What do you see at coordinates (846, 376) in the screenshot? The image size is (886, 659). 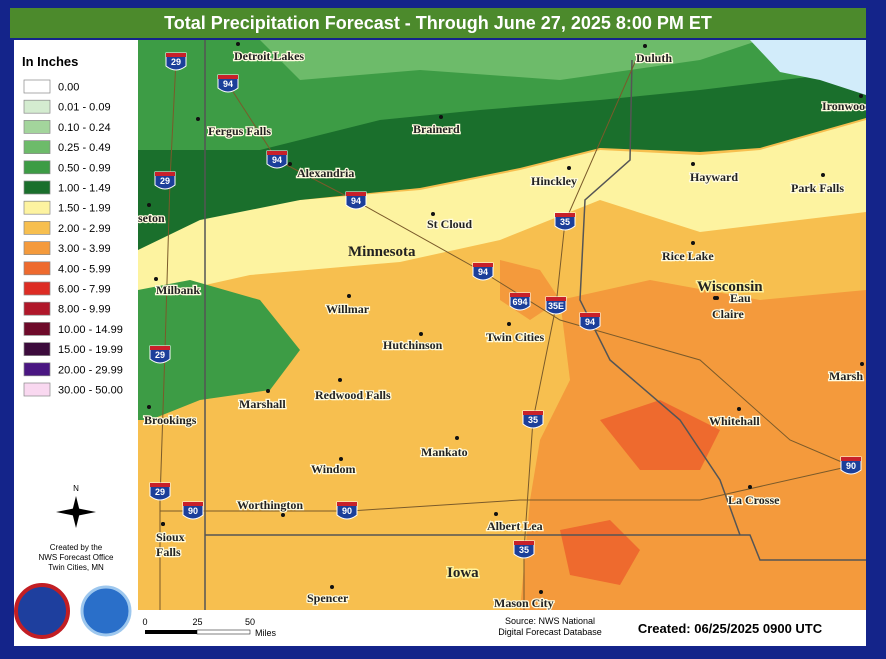 I see `city-label: Marsh` at bounding box center [846, 376].